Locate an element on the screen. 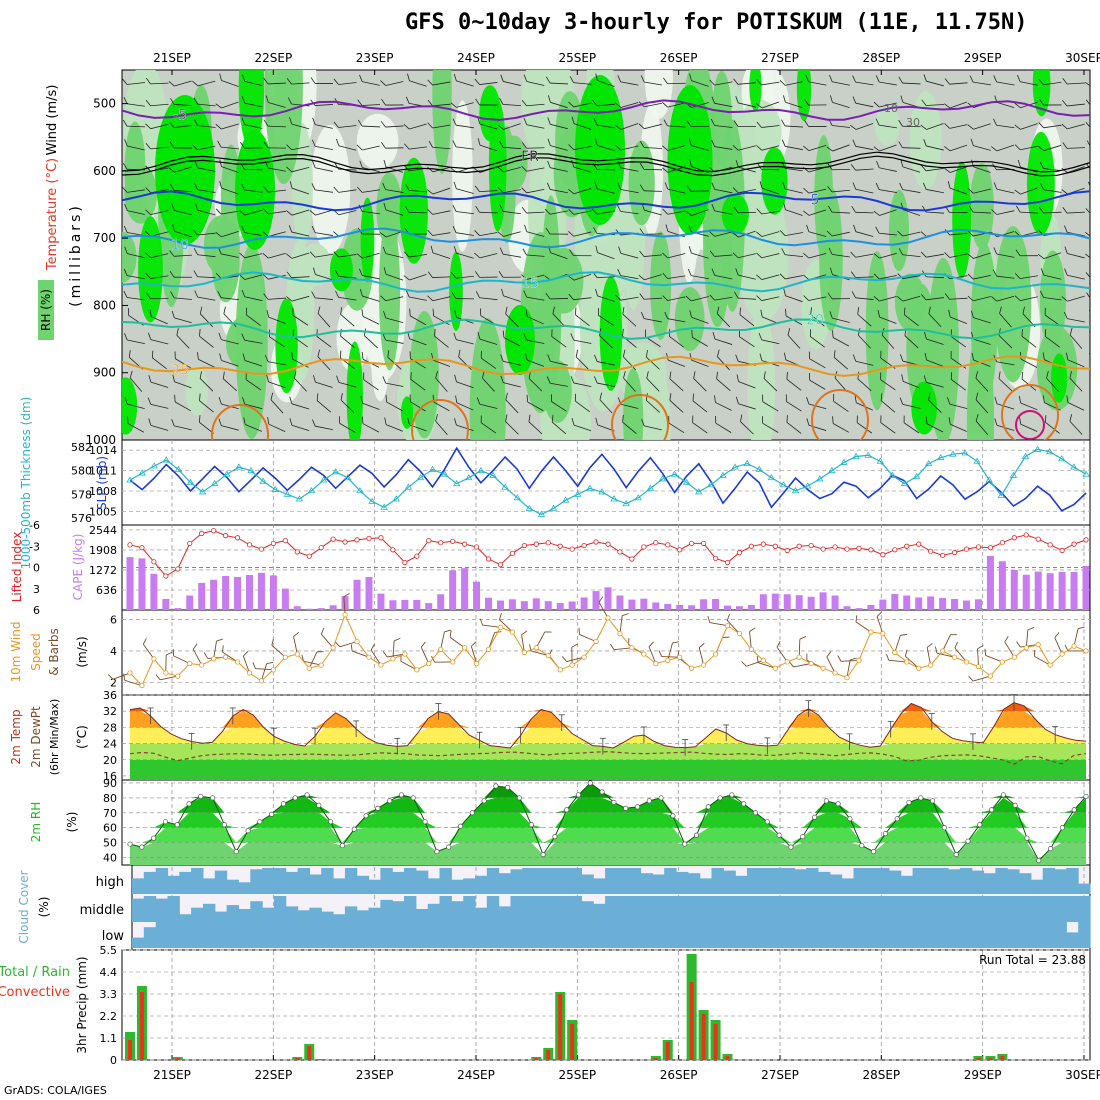 The height and width of the screenshot is (1100, 1100). wind10-axis-title: 10m Wind is located at coordinates (16, 652).